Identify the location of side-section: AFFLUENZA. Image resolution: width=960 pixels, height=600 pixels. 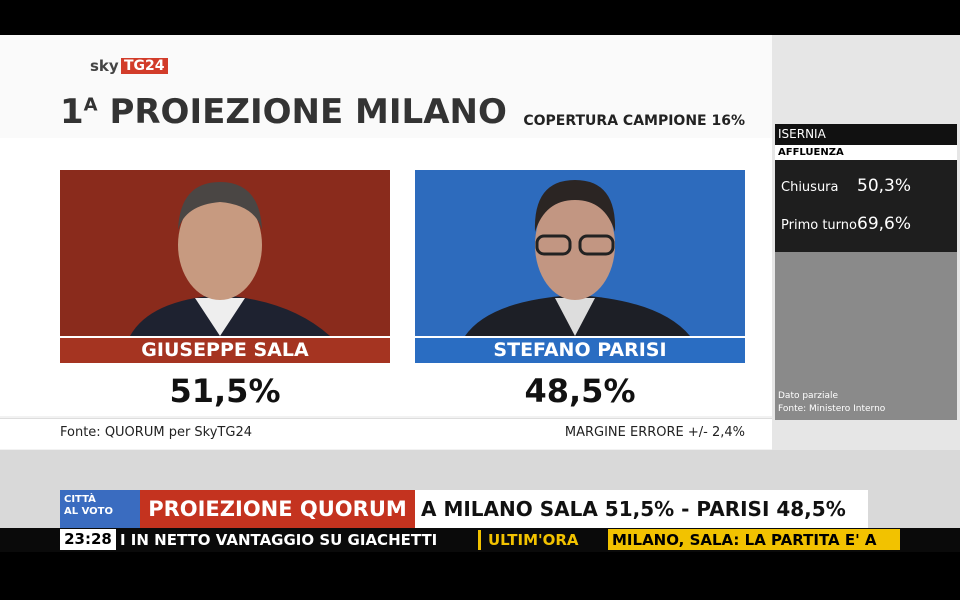
(866, 152).